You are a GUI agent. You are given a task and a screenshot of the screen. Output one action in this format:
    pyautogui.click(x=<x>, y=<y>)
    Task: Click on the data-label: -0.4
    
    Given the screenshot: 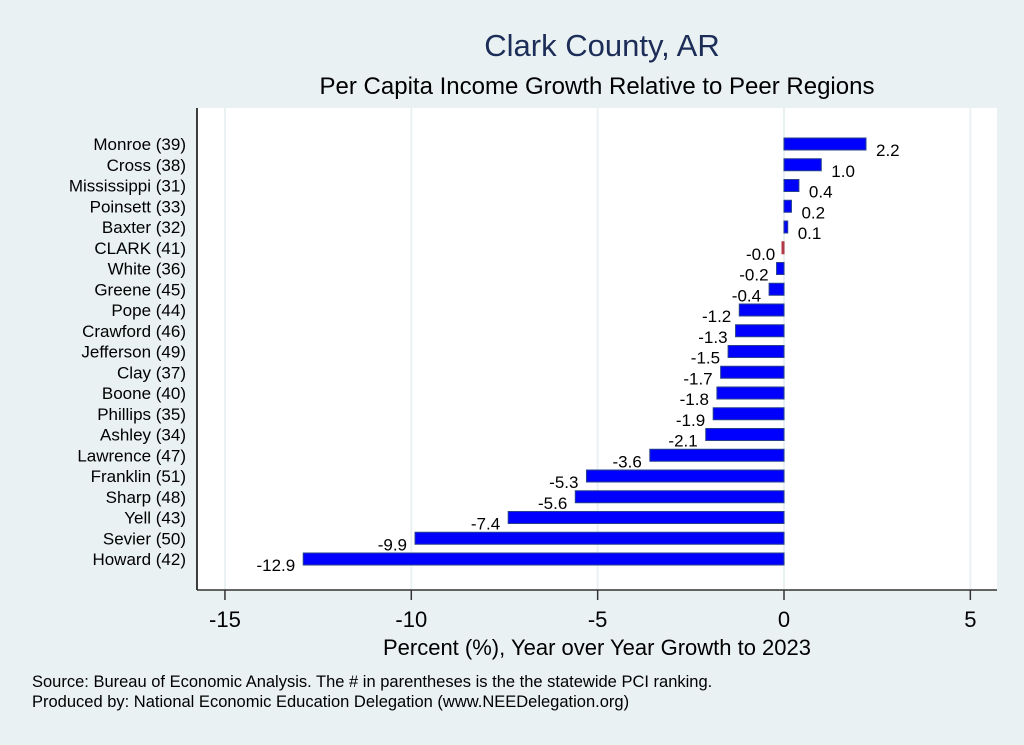 What is the action you would take?
    pyautogui.click(x=746, y=295)
    